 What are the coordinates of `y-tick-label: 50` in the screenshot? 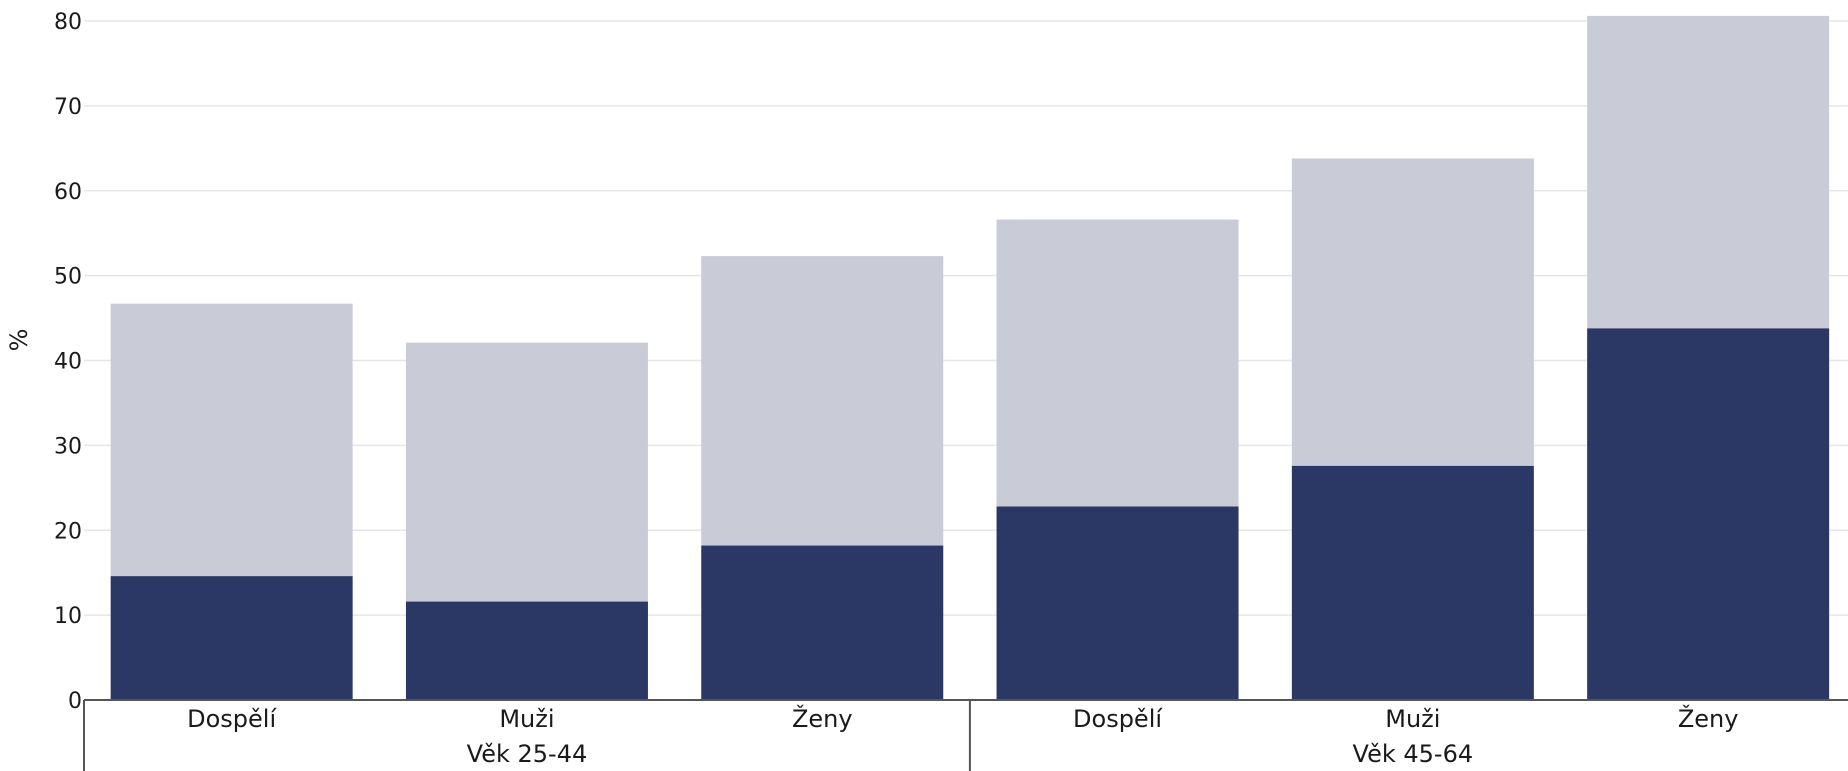 It's located at (68, 277).